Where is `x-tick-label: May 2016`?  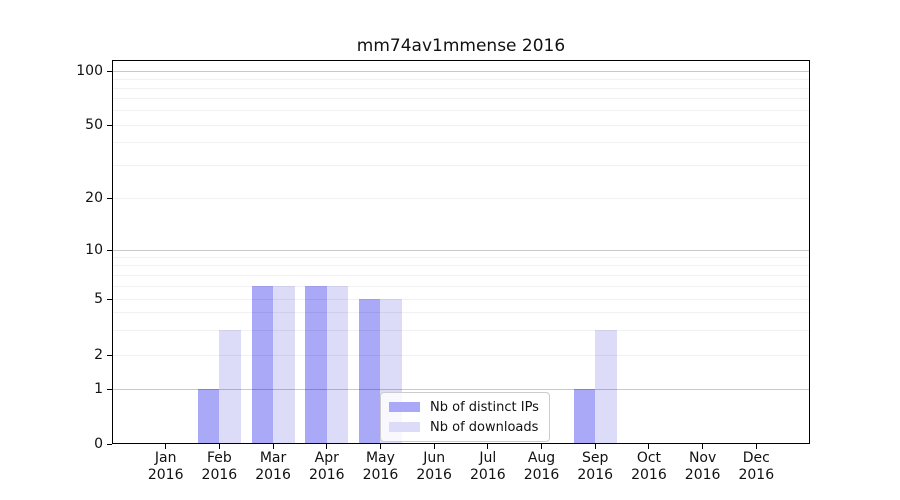
x-tick-label: May 2016 is located at coordinates (380, 467).